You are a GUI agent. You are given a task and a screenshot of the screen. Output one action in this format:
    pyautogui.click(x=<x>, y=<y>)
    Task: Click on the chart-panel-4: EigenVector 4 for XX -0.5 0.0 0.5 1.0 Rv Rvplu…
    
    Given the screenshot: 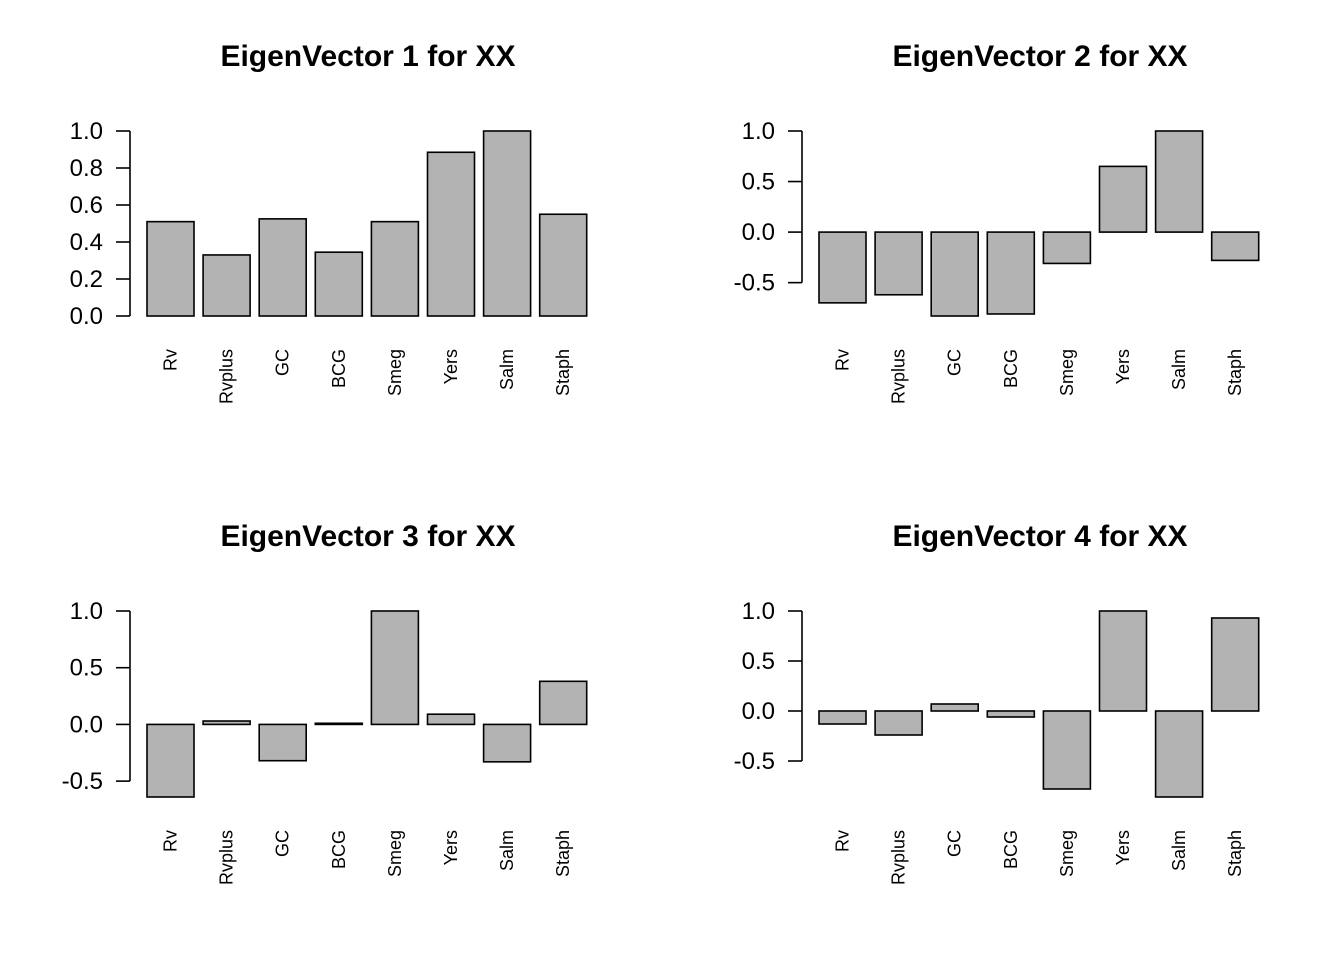 What is the action you would take?
    pyautogui.click(x=997, y=702)
    